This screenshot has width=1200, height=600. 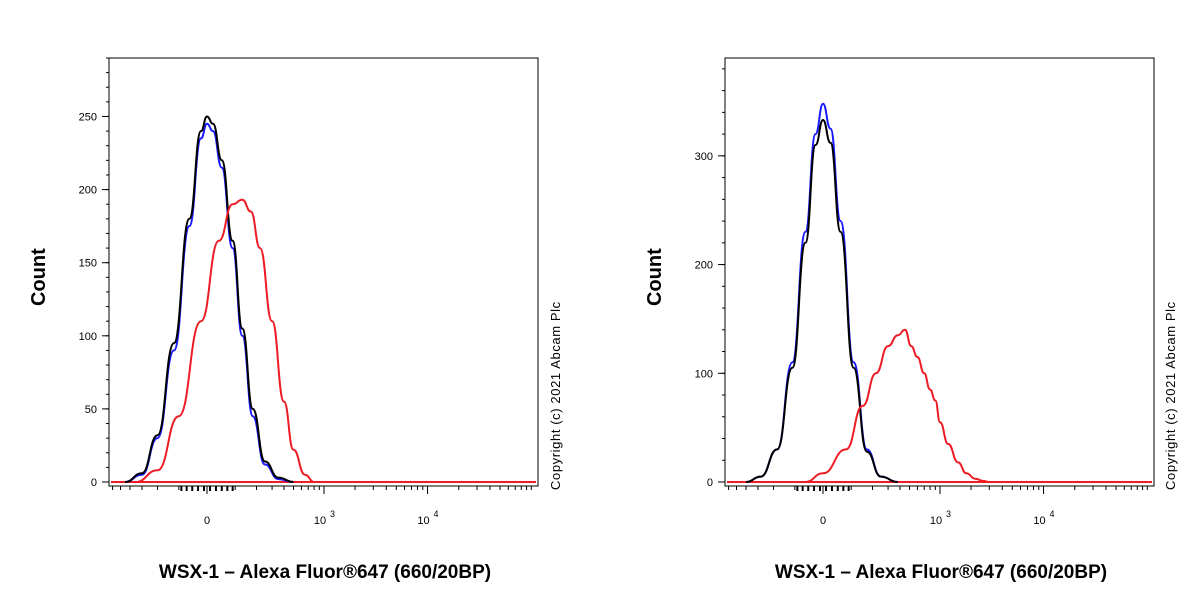 I want to click on y-tick-label: 250, so click(x=88, y=117).